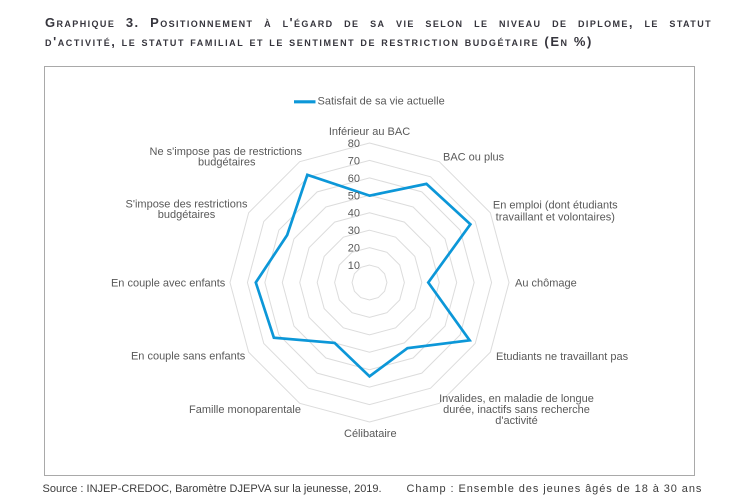 The image size is (736, 501). I want to click on svg-text: En couple sans enfants, so click(188, 357).